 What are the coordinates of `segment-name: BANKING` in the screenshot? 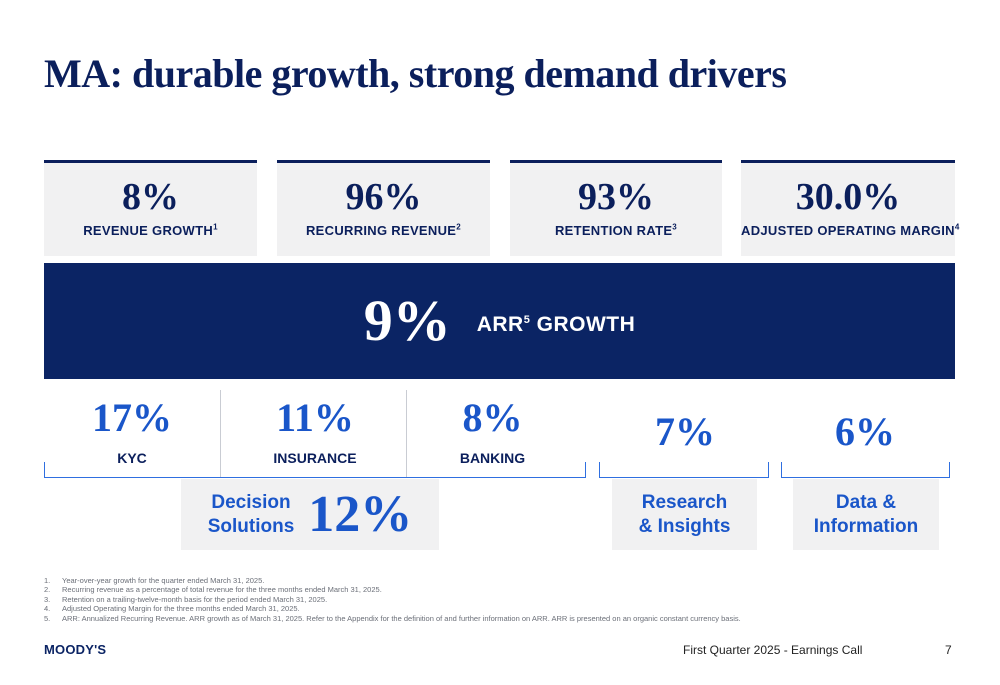 It's located at (492, 458).